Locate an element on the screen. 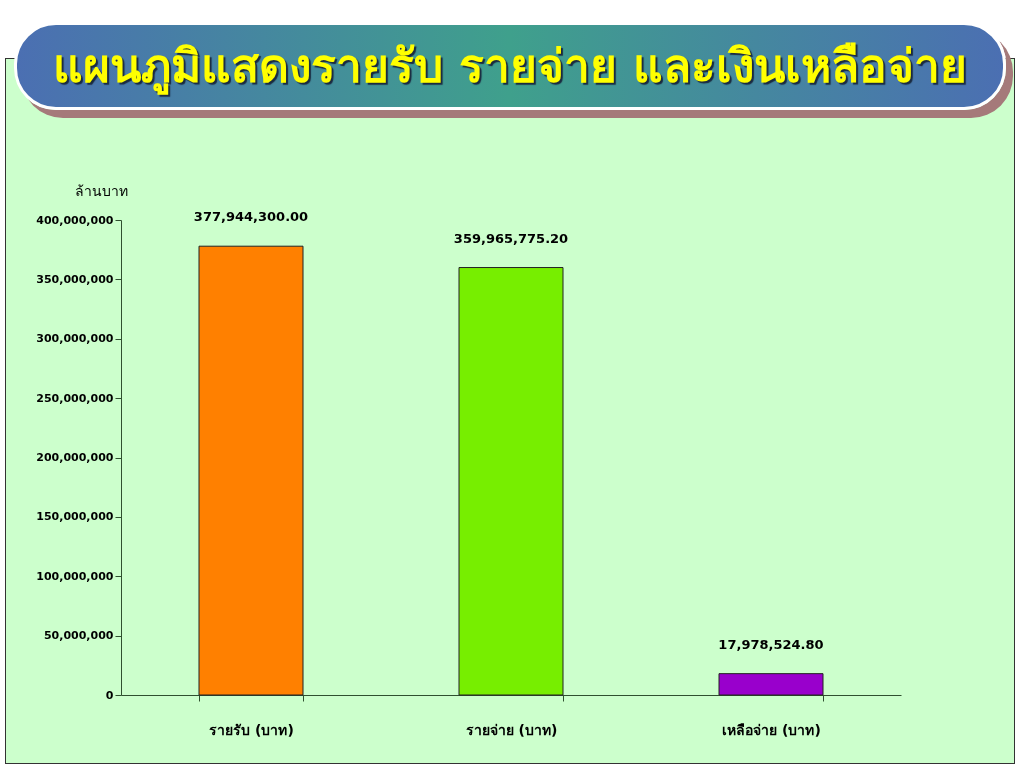 The height and width of the screenshot is (768, 1024). data-label: 17,978,524.80 is located at coordinates (771, 644).